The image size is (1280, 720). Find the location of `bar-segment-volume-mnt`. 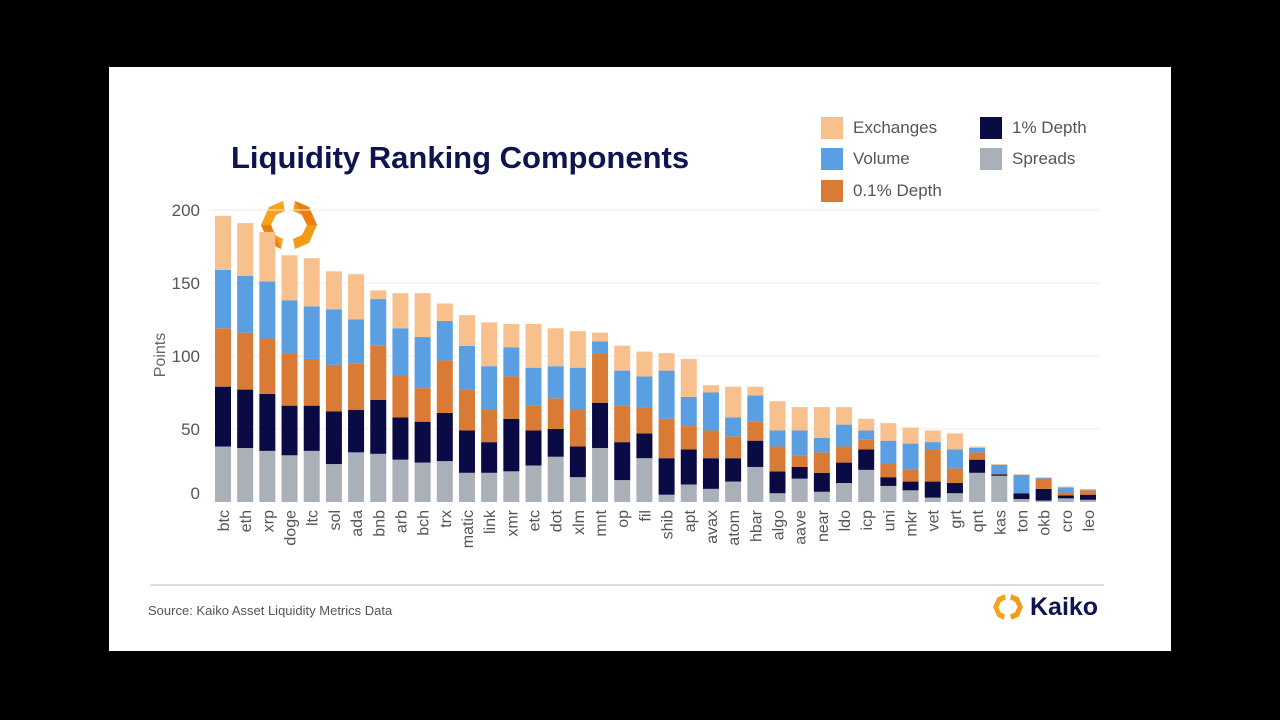

bar-segment-volume-mnt is located at coordinates (600, 347).